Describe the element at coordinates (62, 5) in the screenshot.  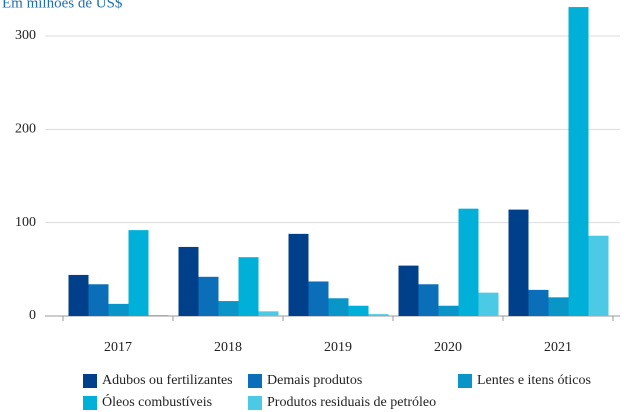
I see `chart-title: Em milhões de US$` at that location.